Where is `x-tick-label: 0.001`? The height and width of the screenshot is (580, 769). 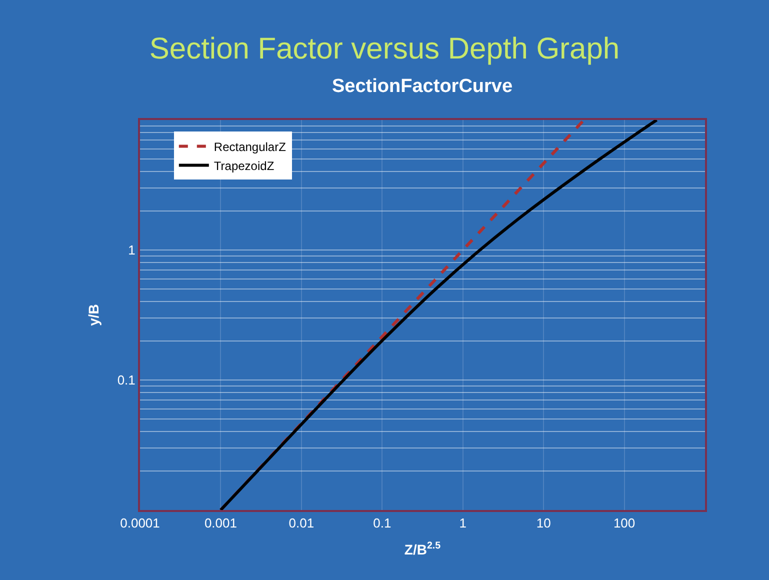
x-tick-label: 0.001 is located at coordinates (220, 523).